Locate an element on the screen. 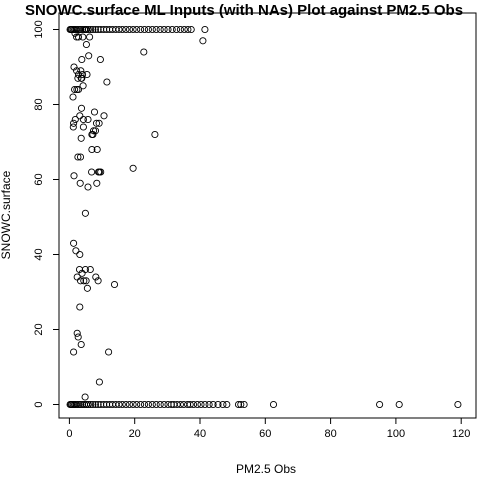  y-tick-label: 100 is located at coordinates (39, 29).